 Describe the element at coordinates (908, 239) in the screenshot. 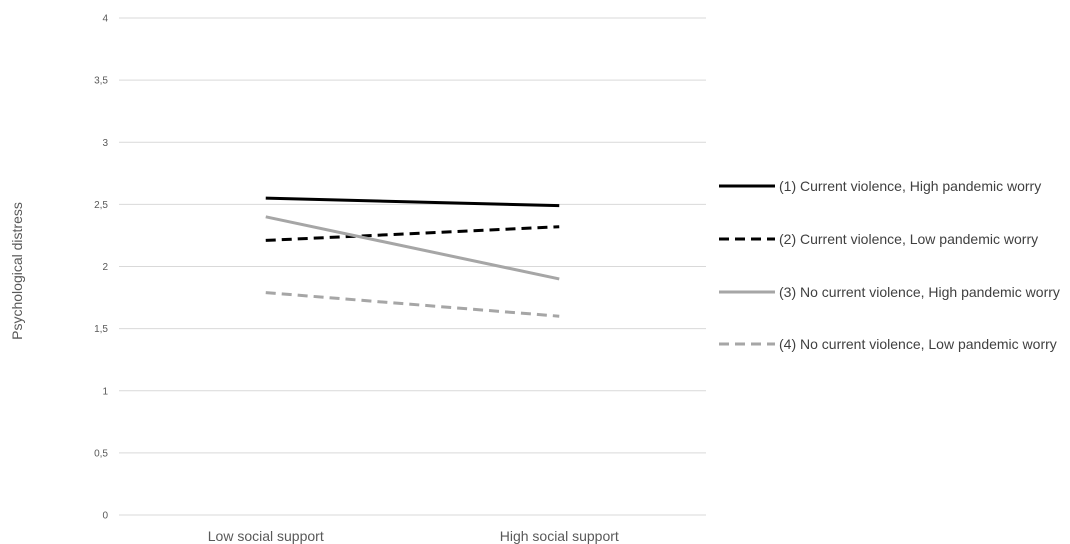

I see `legend-label: (2) Current violence, Low pandemic worry` at that location.